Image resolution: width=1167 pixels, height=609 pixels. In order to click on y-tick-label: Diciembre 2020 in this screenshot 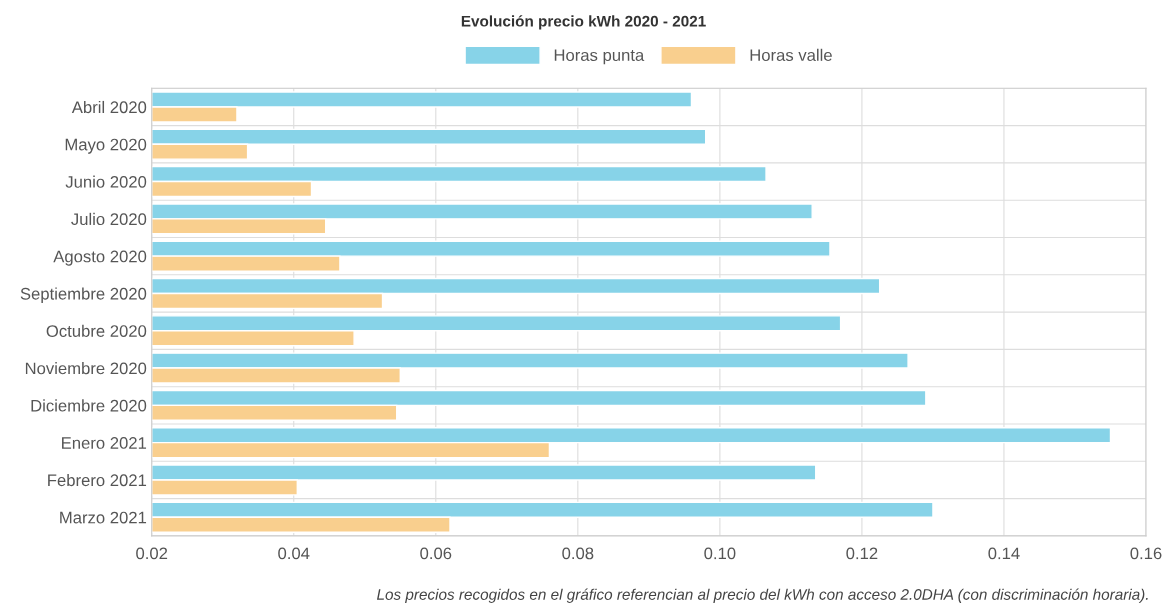, I will do `click(89, 405)`.